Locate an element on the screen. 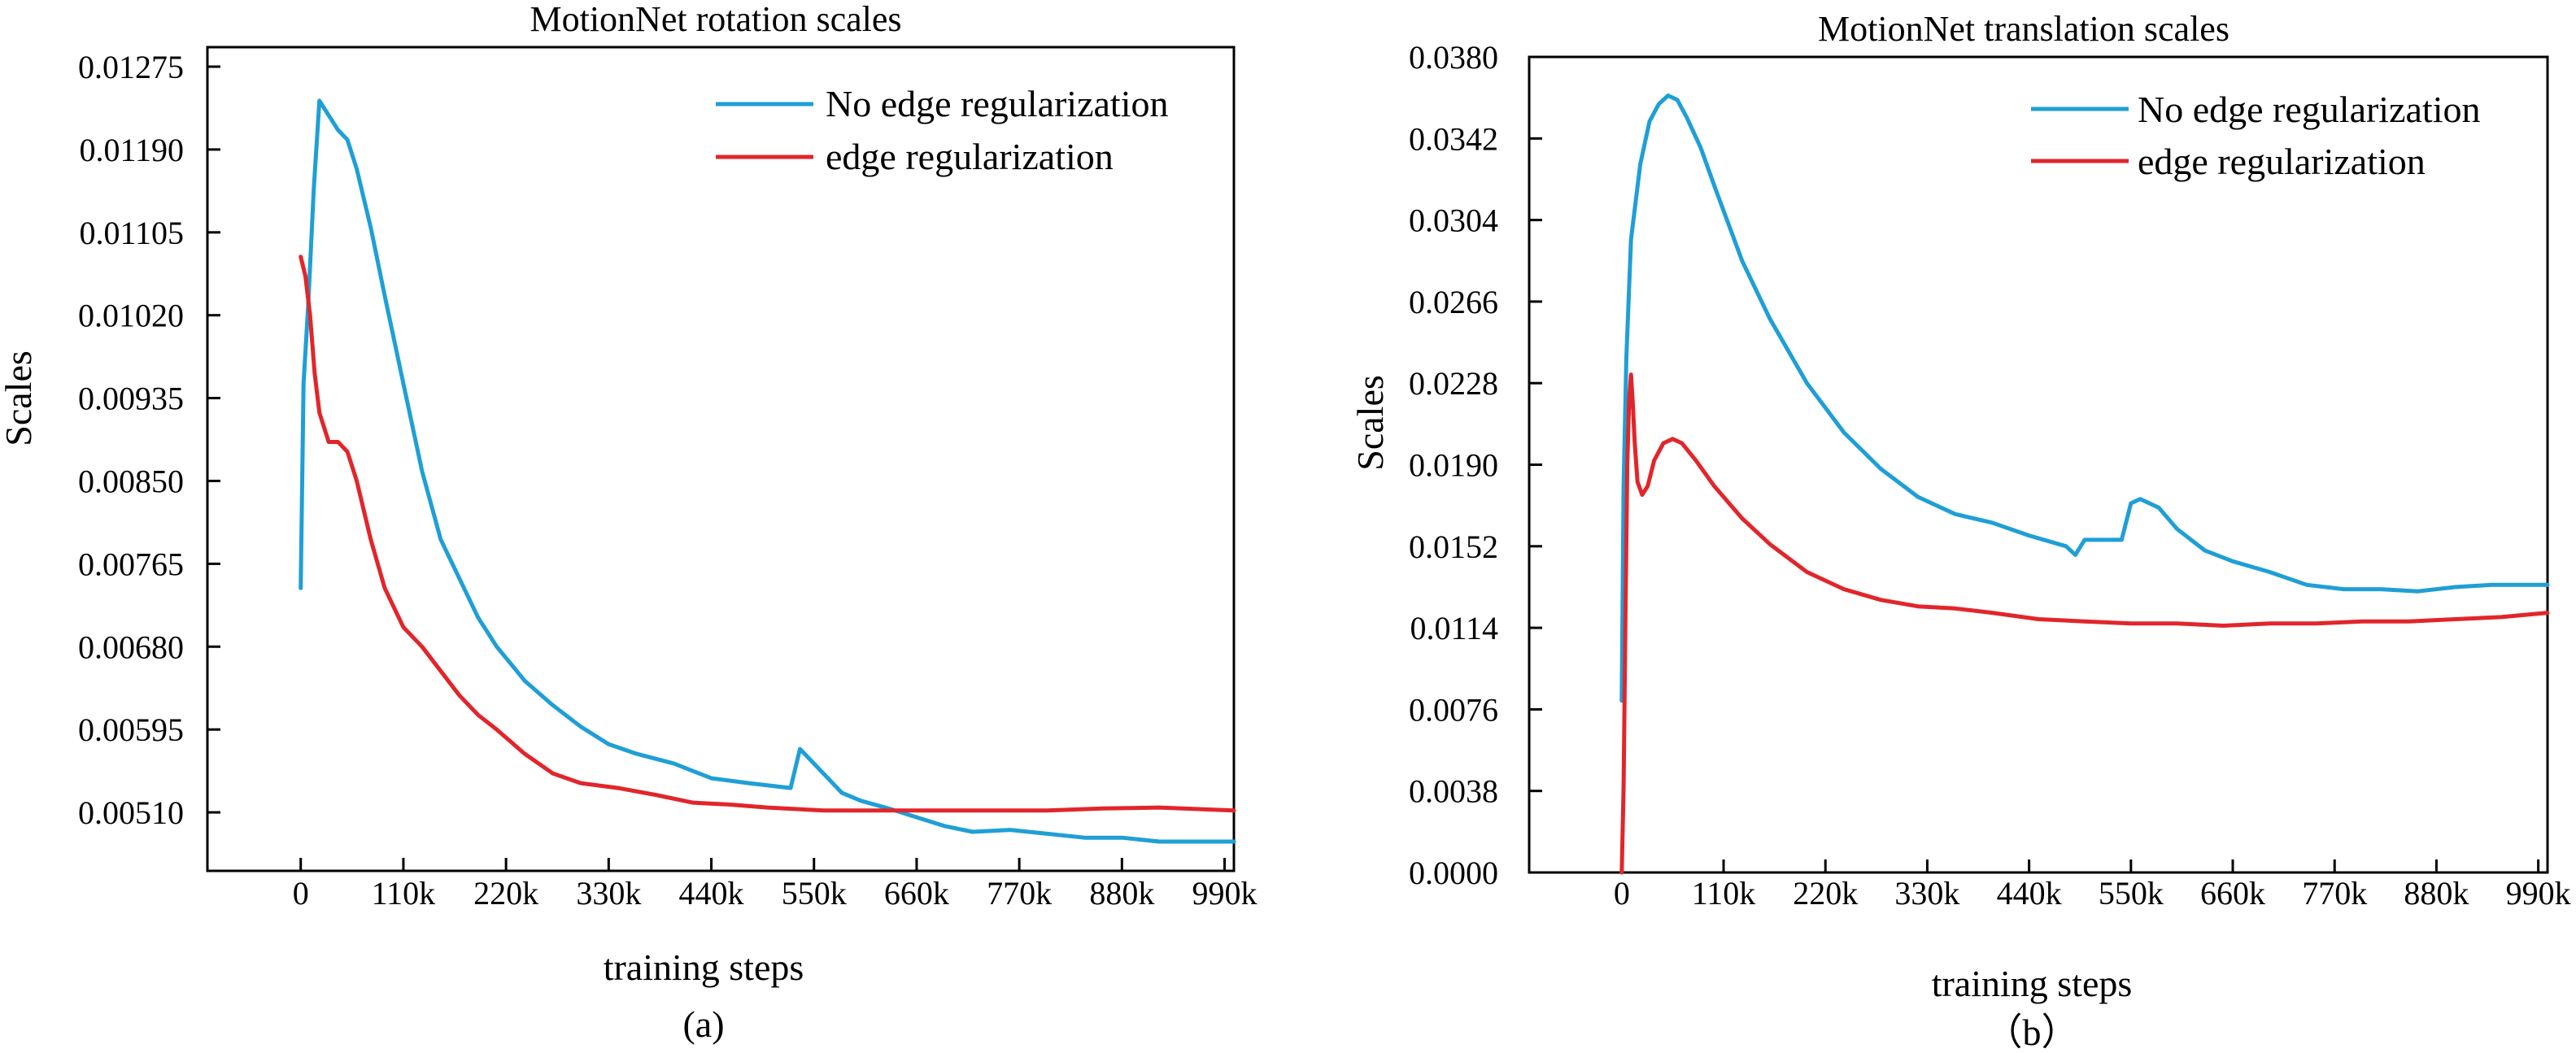 Image resolution: width=2576 pixels, height=1053 pixels. chart-b-x-tick-label: 440k is located at coordinates (2029, 894).